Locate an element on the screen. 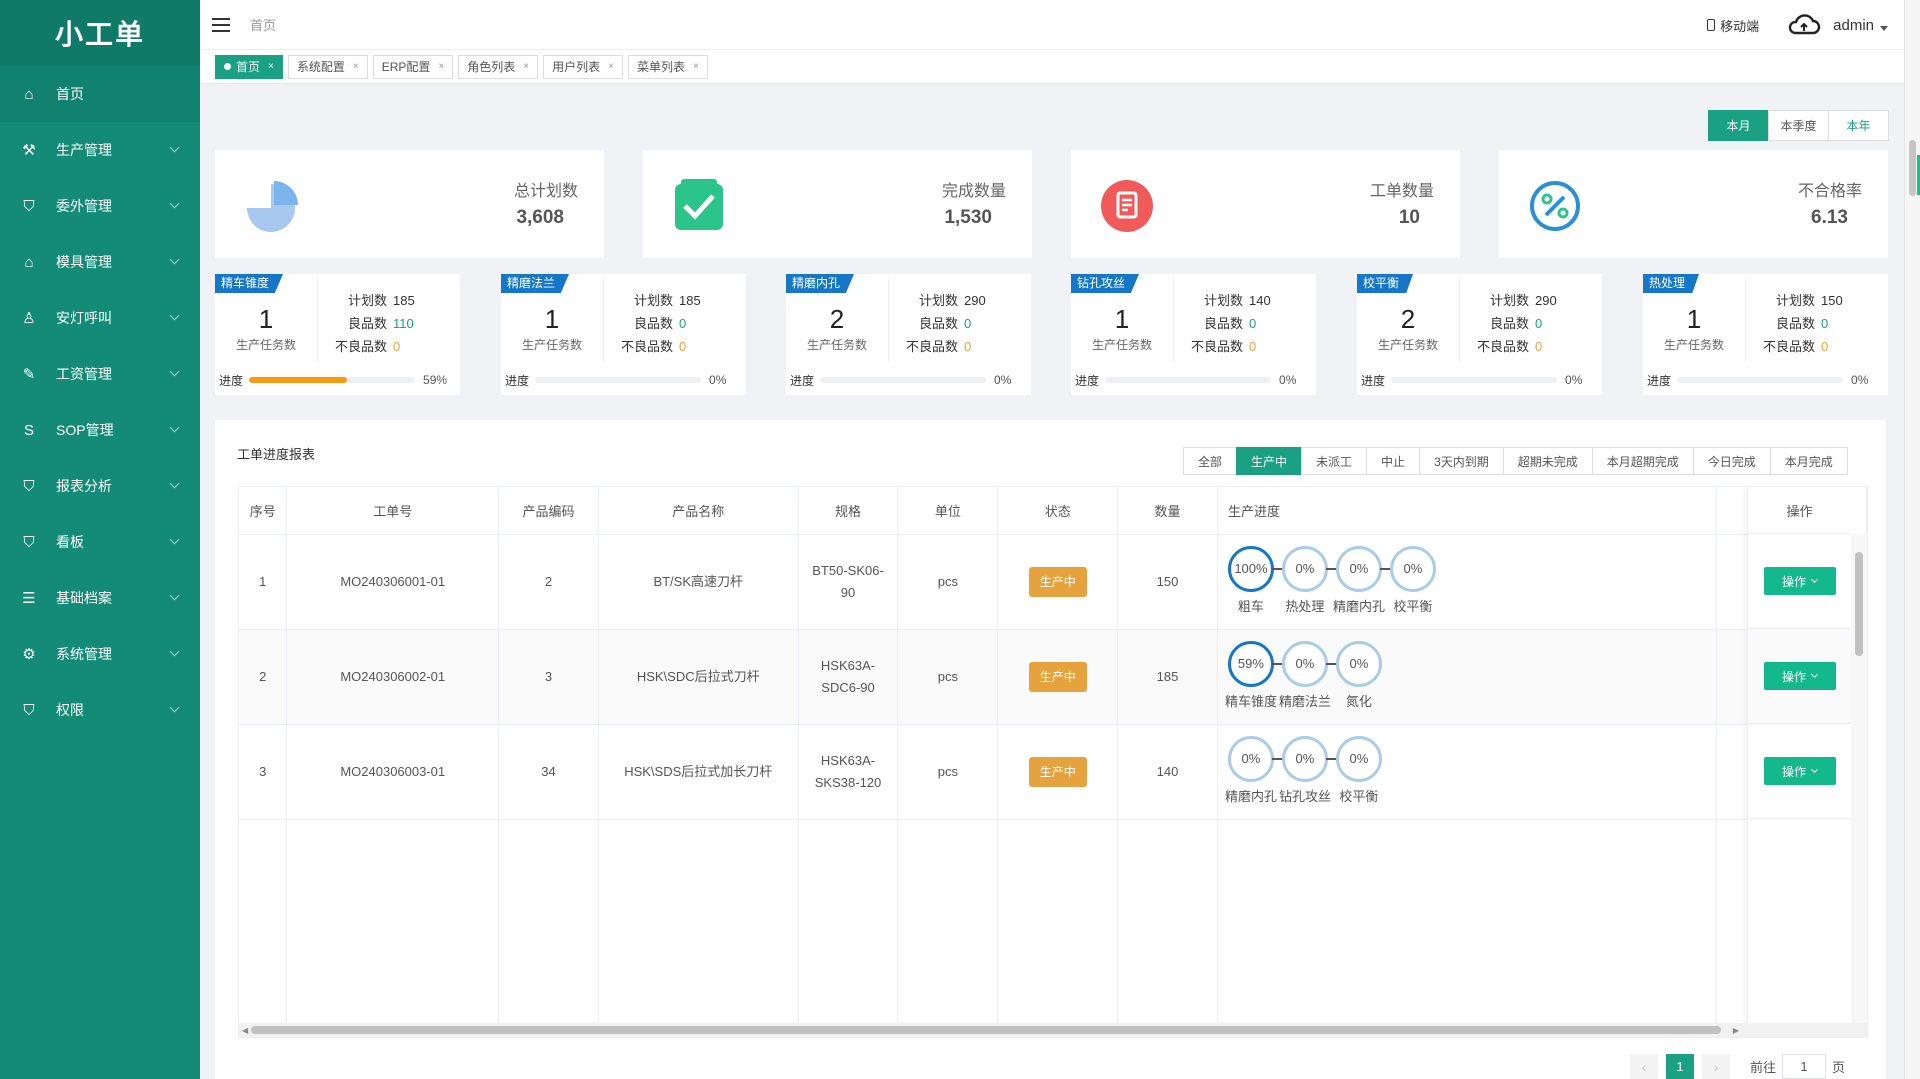  filter-button: 全部 is located at coordinates (1210, 461).